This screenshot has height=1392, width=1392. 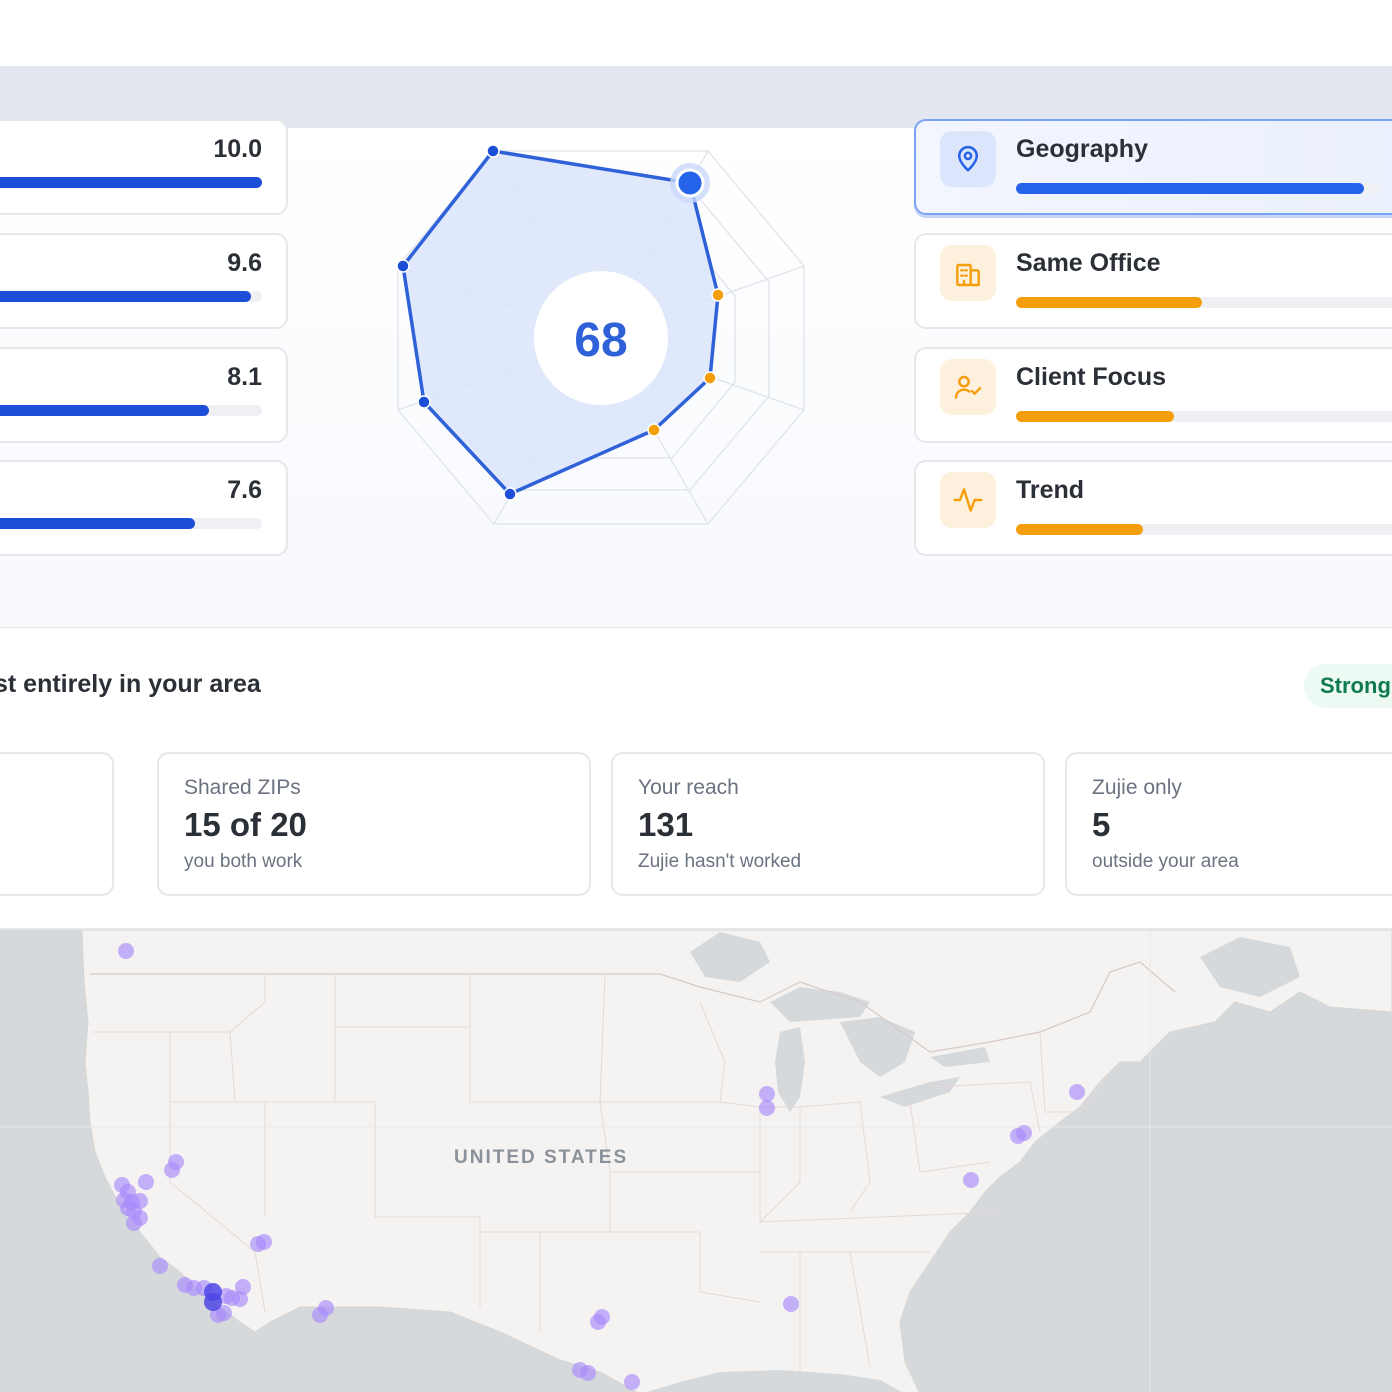 What do you see at coordinates (244, 263) in the screenshot?
I see `metric-value: 9.6` at bounding box center [244, 263].